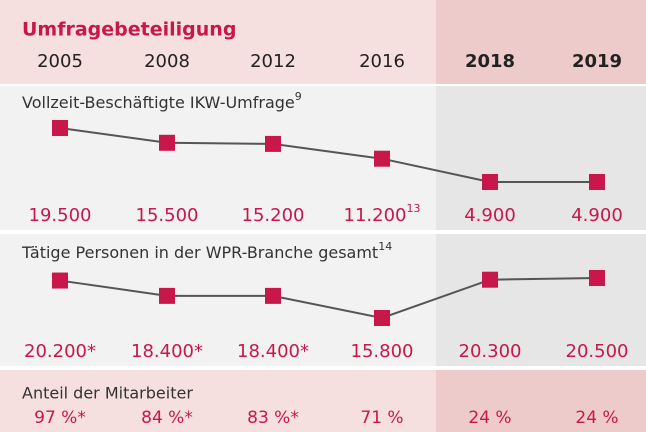  I want to click on value-text: 20.300, so click(490, 351).